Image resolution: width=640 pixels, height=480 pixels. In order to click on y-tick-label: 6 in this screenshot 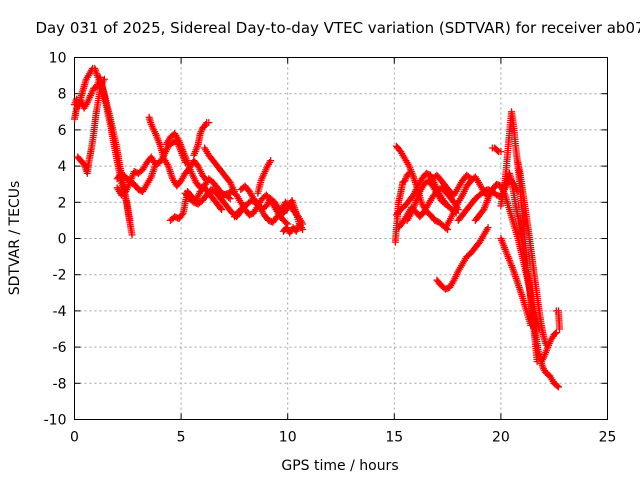, I will do `click(62, 131)`.